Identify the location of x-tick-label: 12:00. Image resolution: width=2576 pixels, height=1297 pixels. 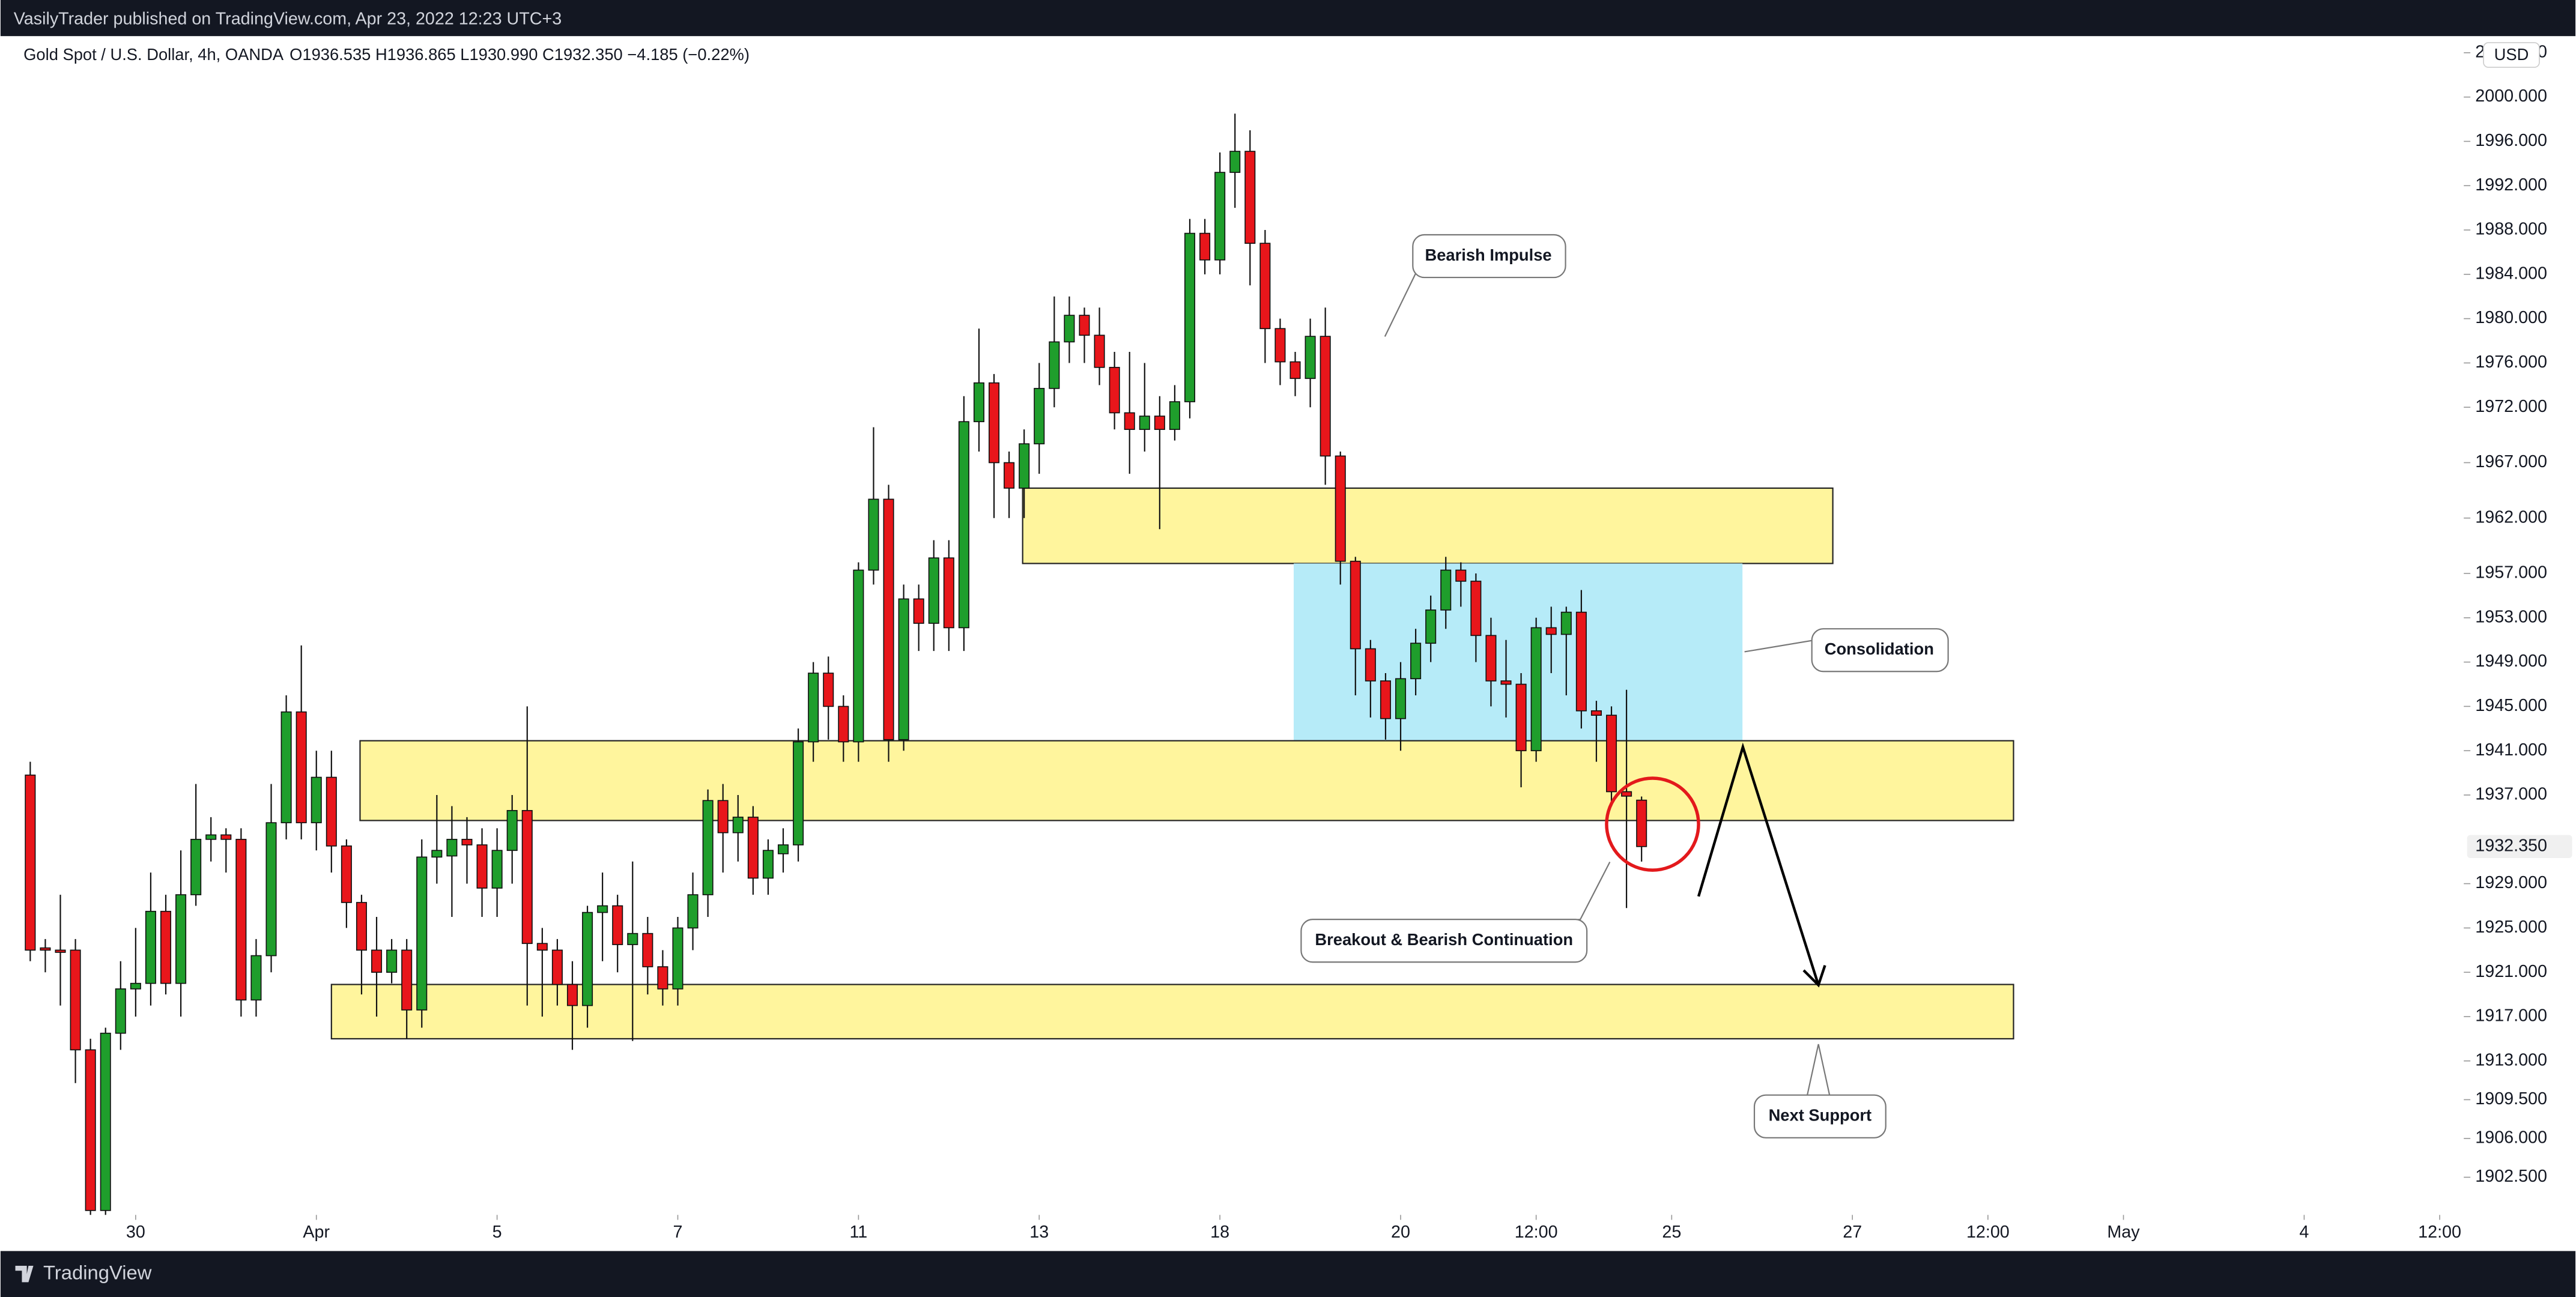
(1988, 1232).